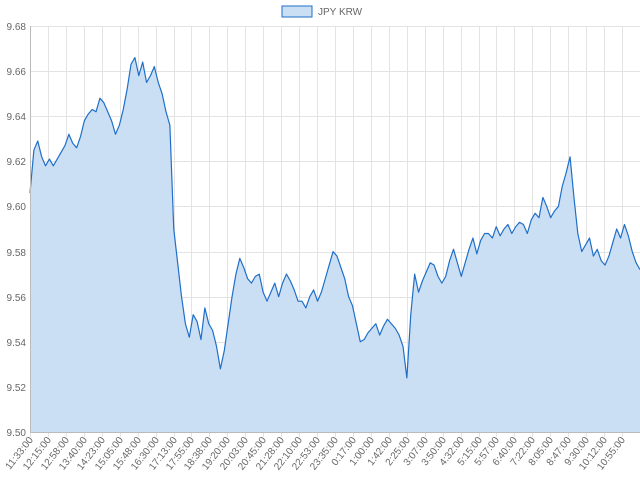  I want to click on y-tick-label: 9.56, so click(17, 298).